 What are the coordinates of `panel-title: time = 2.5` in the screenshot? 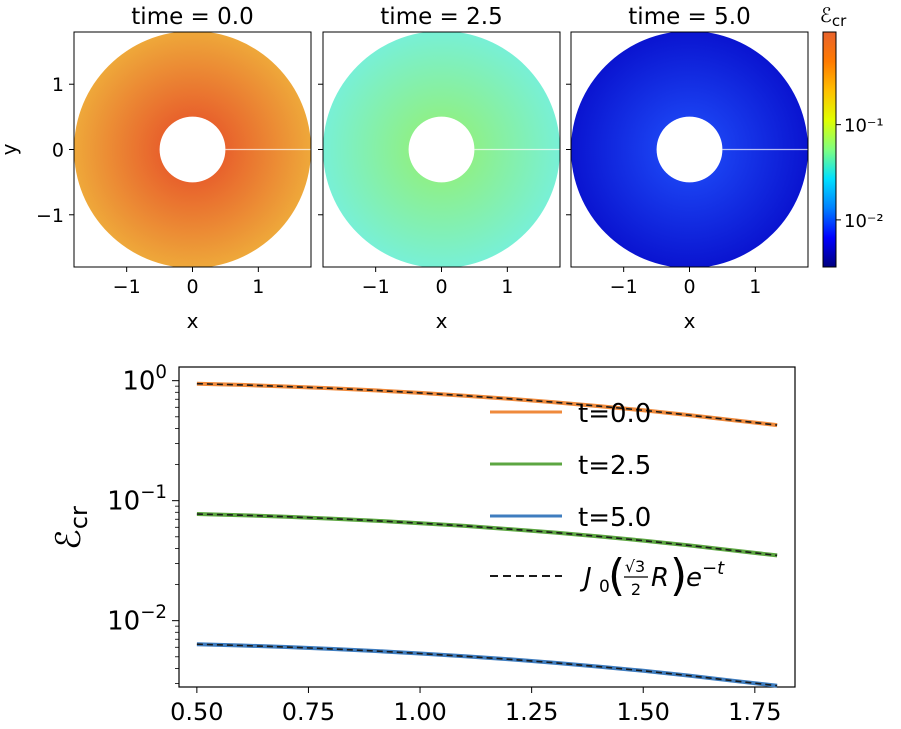 It's located at (441, 17).